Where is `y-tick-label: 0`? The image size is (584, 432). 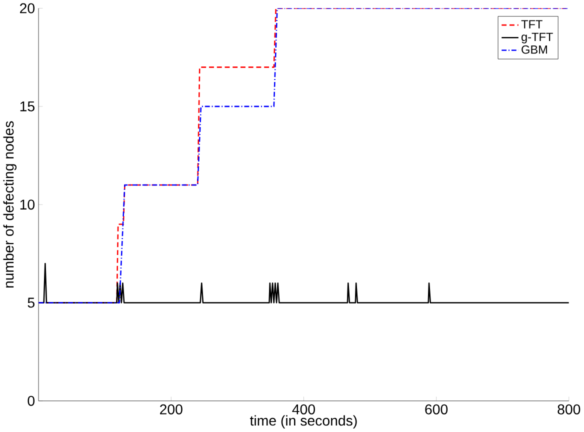 y-tick-label: 0 is located at coordinates (31, 401).